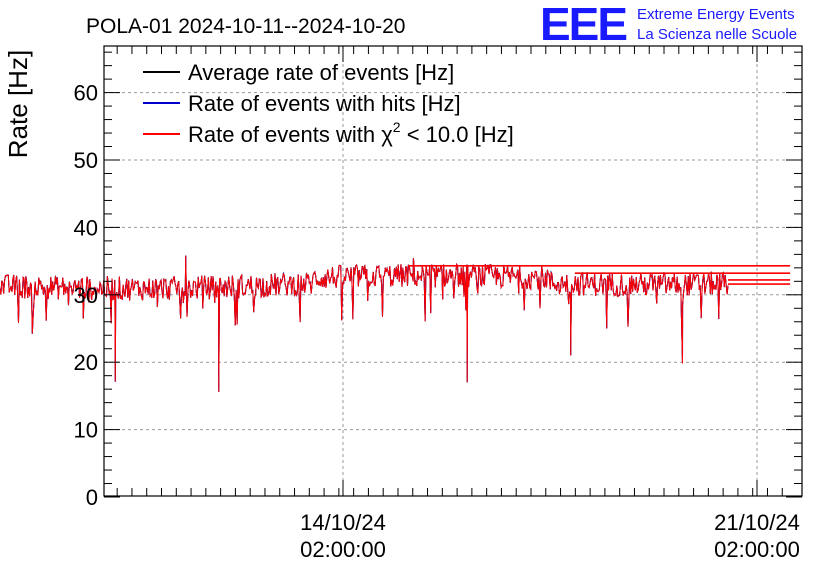  Describe the element at coordinates (457, 134) in the screenshot. I see `legend-chi2-suffix: < 10.0 [Hz]` at that location.